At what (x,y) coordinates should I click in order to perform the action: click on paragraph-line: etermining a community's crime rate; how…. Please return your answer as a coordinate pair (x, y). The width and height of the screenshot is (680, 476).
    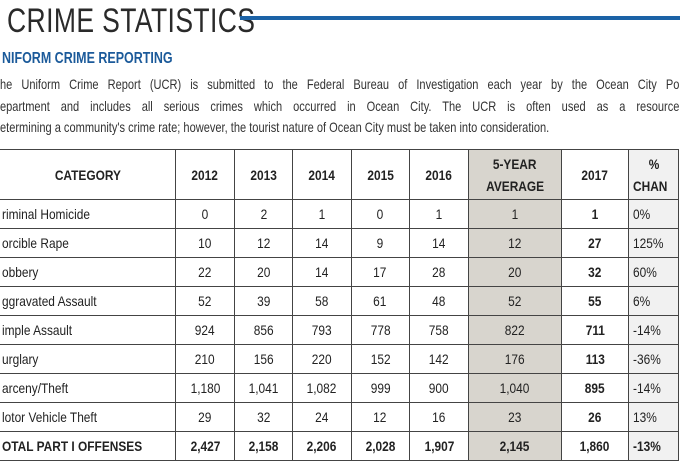
    Looking at the image, I should click on (275, 127).